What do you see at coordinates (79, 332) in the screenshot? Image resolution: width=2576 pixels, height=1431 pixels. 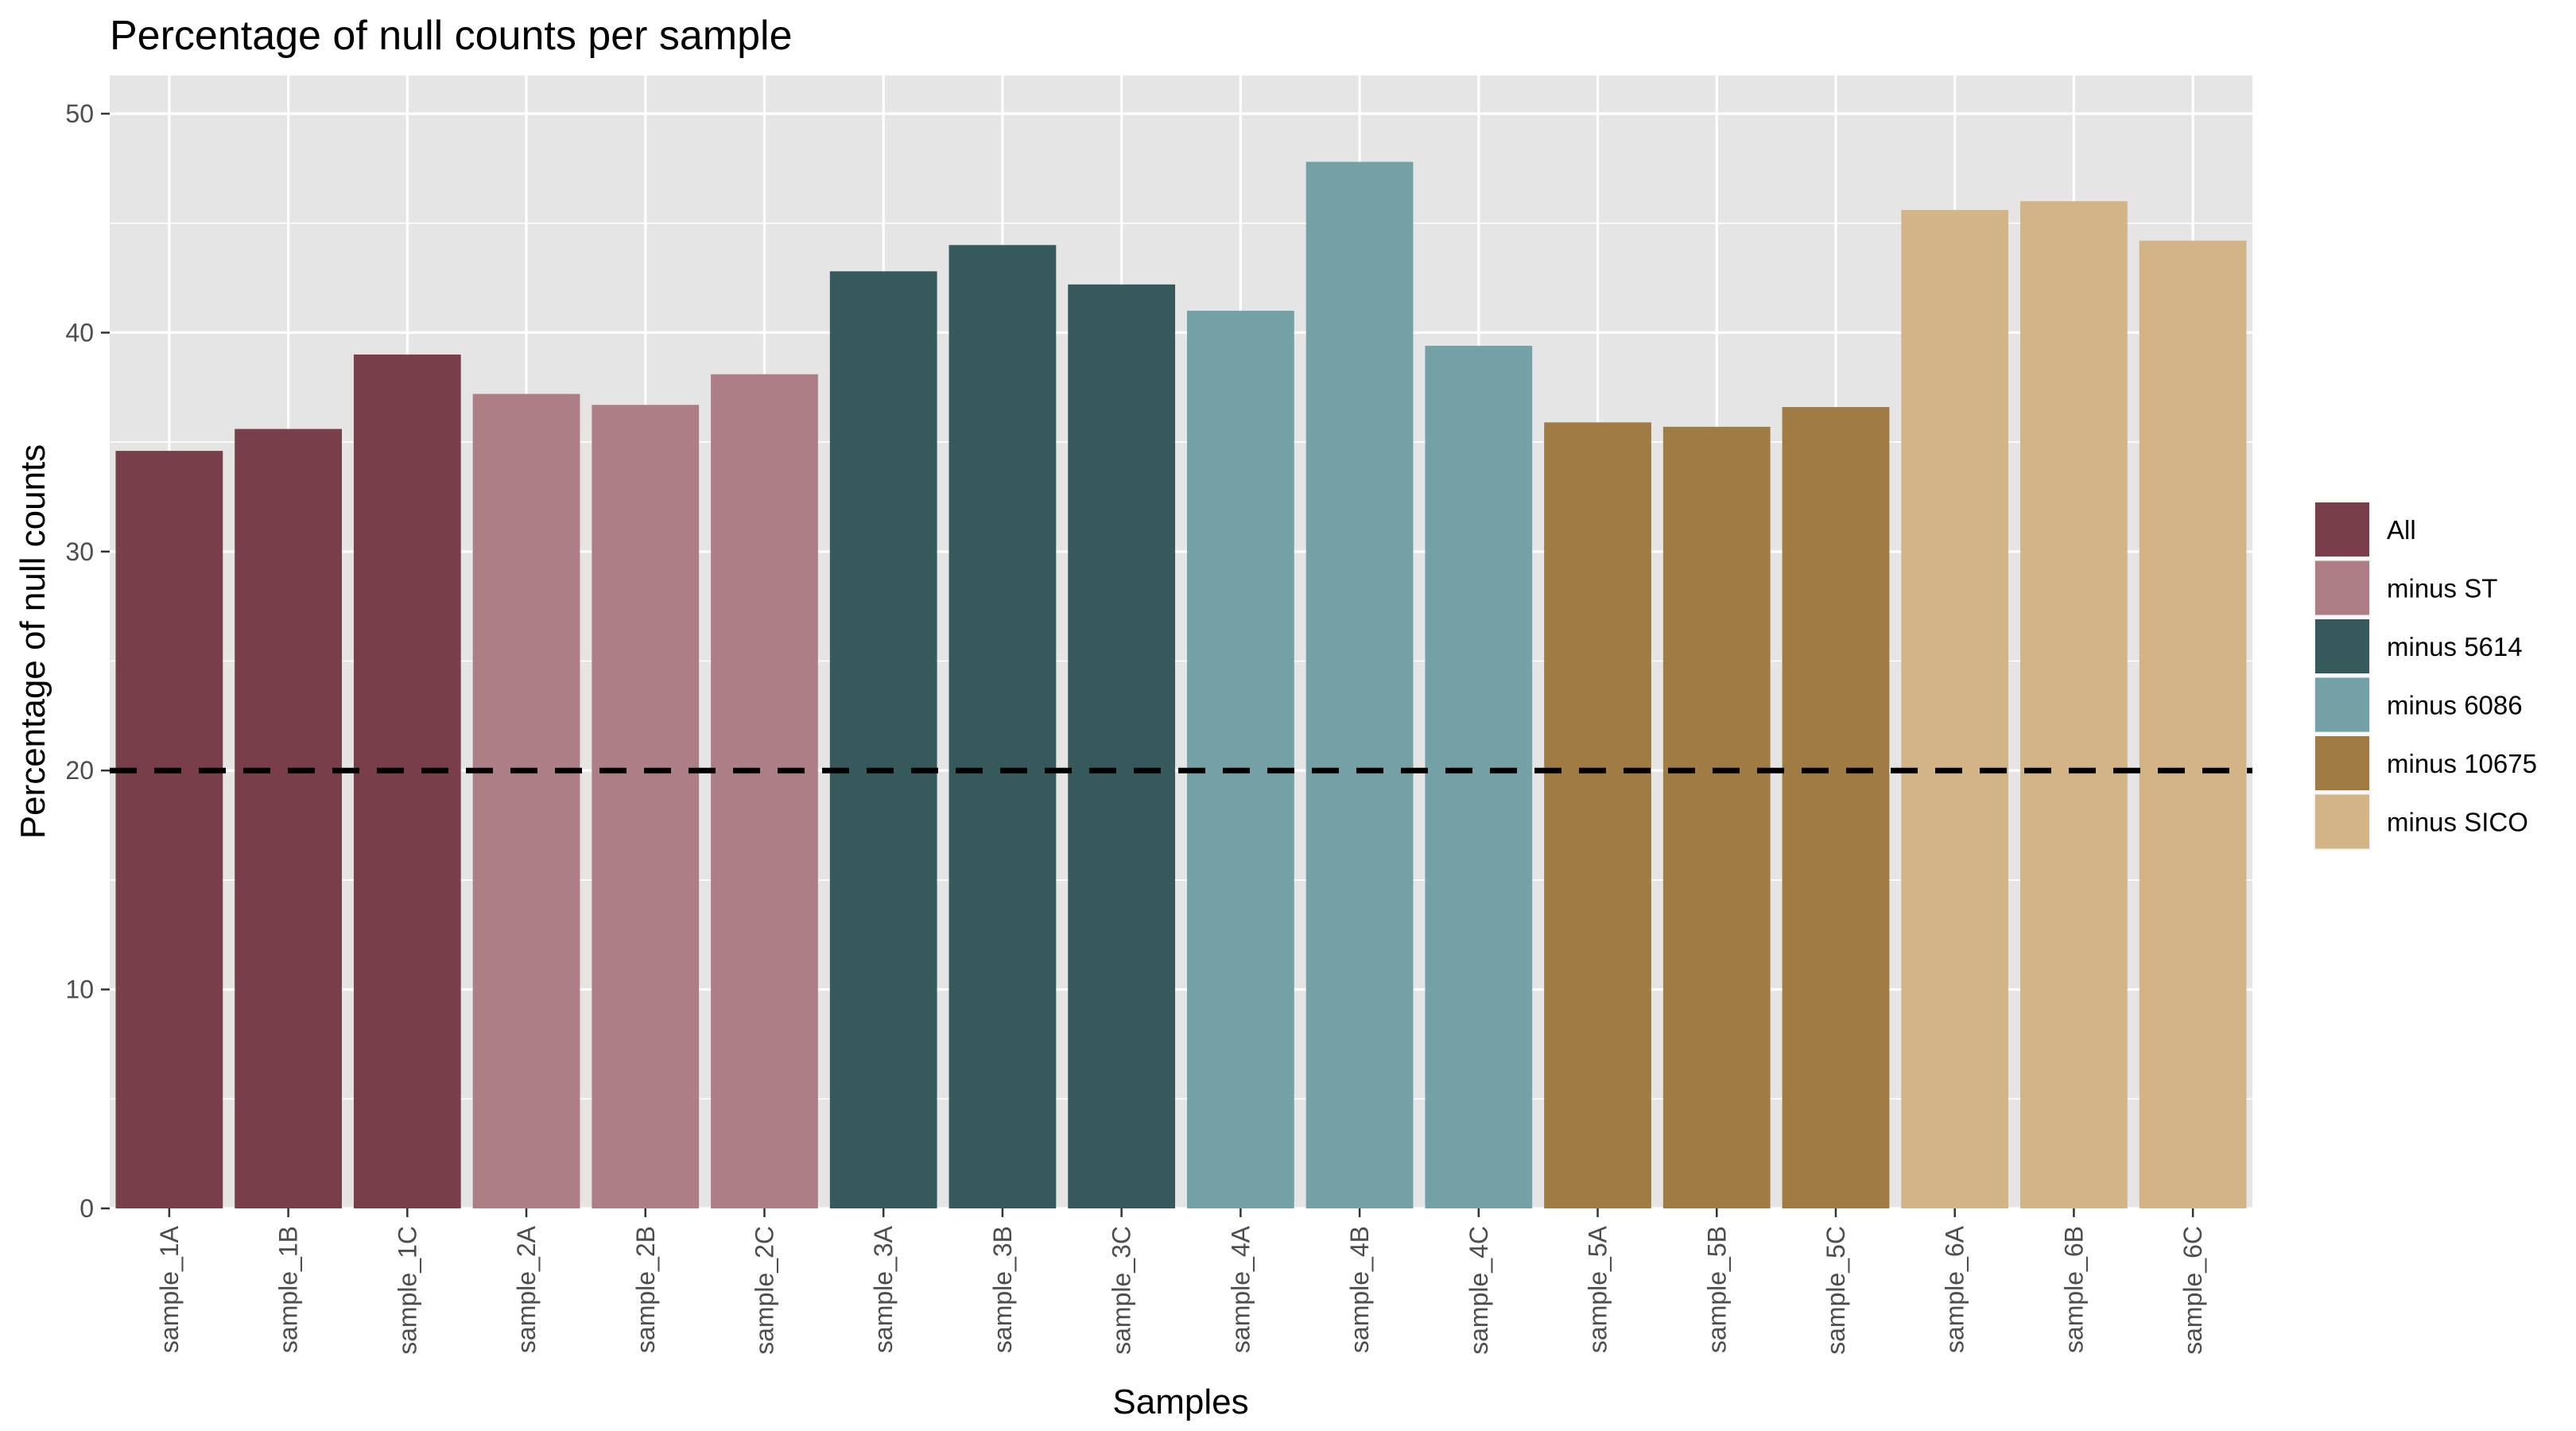 I see `y-tick-label: 40` at bounding box center [79, 332].